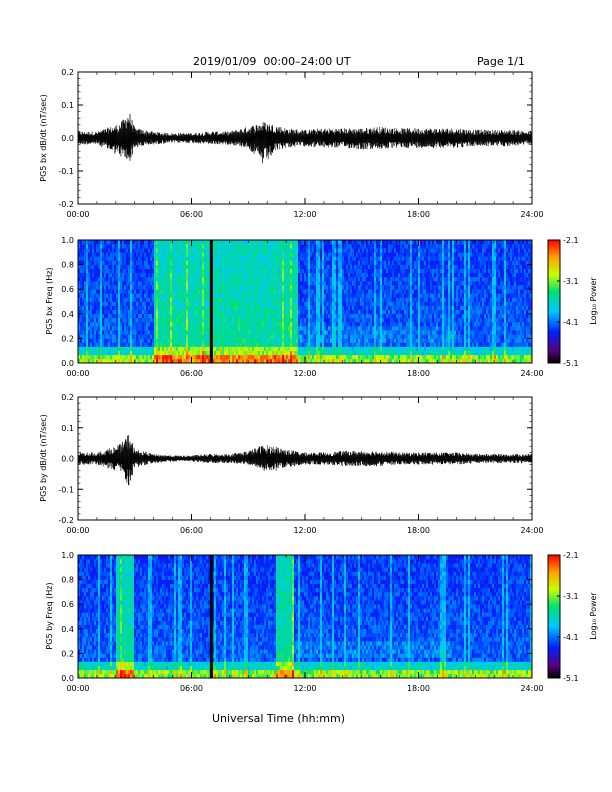  Describe the element at coordinates (43, 137) in the screenshot. I see `bx-dbdt-ylabel: PG5 bx dB/dt (nT/sec)` at that location.